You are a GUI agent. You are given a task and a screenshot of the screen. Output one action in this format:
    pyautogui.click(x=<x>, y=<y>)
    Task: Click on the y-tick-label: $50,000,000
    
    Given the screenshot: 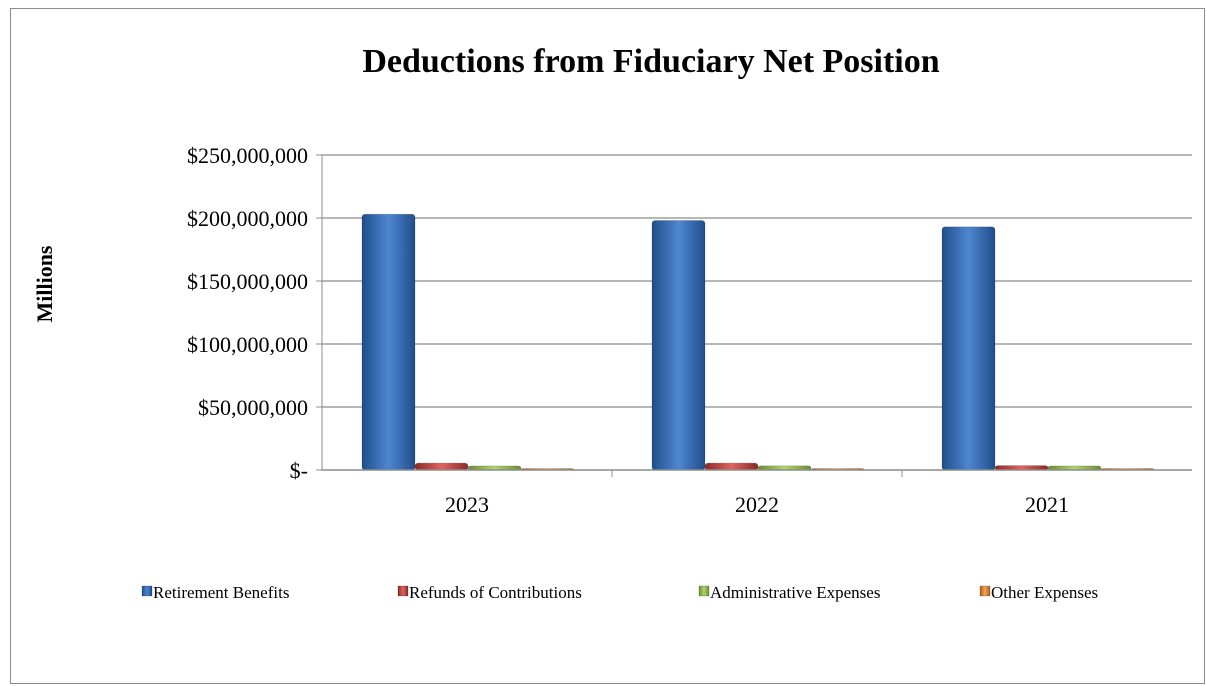 What is the action you would take?
    pyautogui.click(x=253, y=407)
    